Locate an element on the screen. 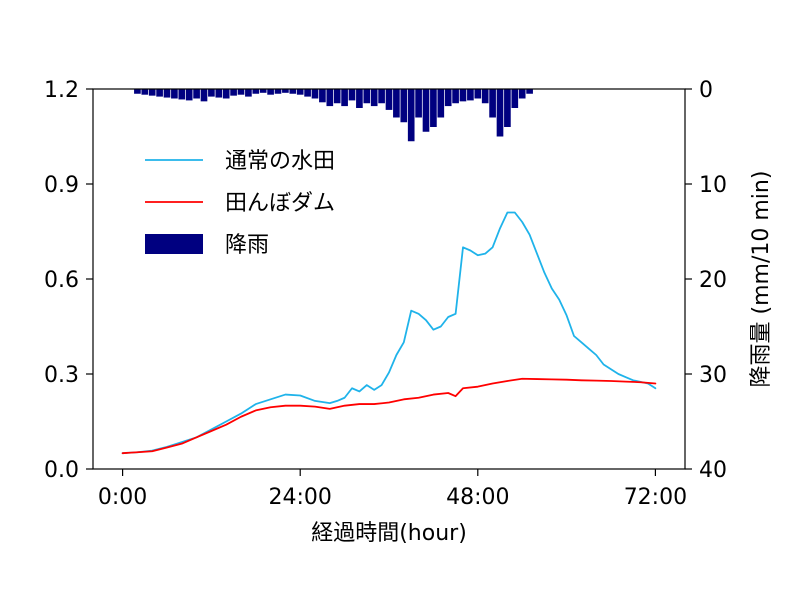 This screenshot has width=800, height=604. y-tick-label: 0.9 is located at coordinates (61, 185).